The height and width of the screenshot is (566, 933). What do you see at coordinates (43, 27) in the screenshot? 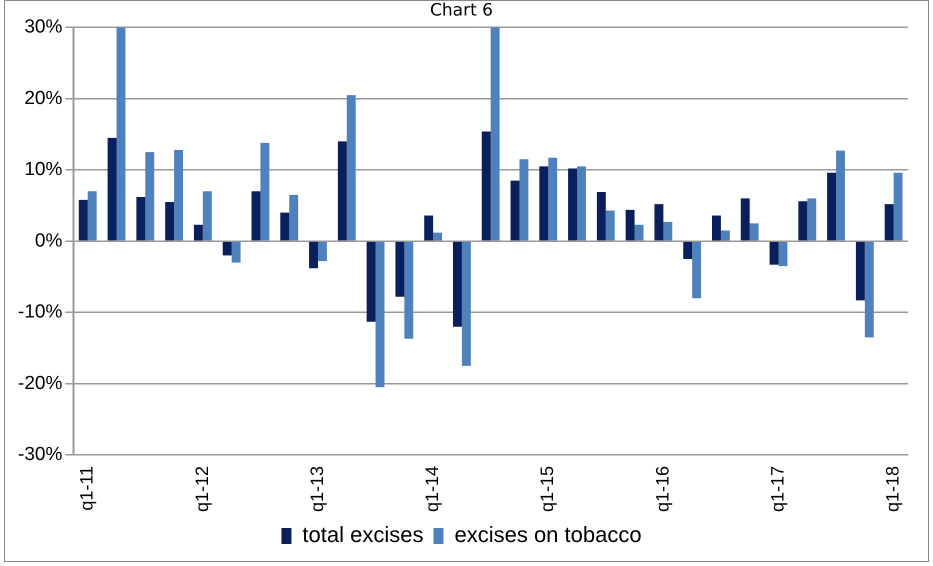
I see `y-tick-label: 30%` at bounding box center [43, 27].